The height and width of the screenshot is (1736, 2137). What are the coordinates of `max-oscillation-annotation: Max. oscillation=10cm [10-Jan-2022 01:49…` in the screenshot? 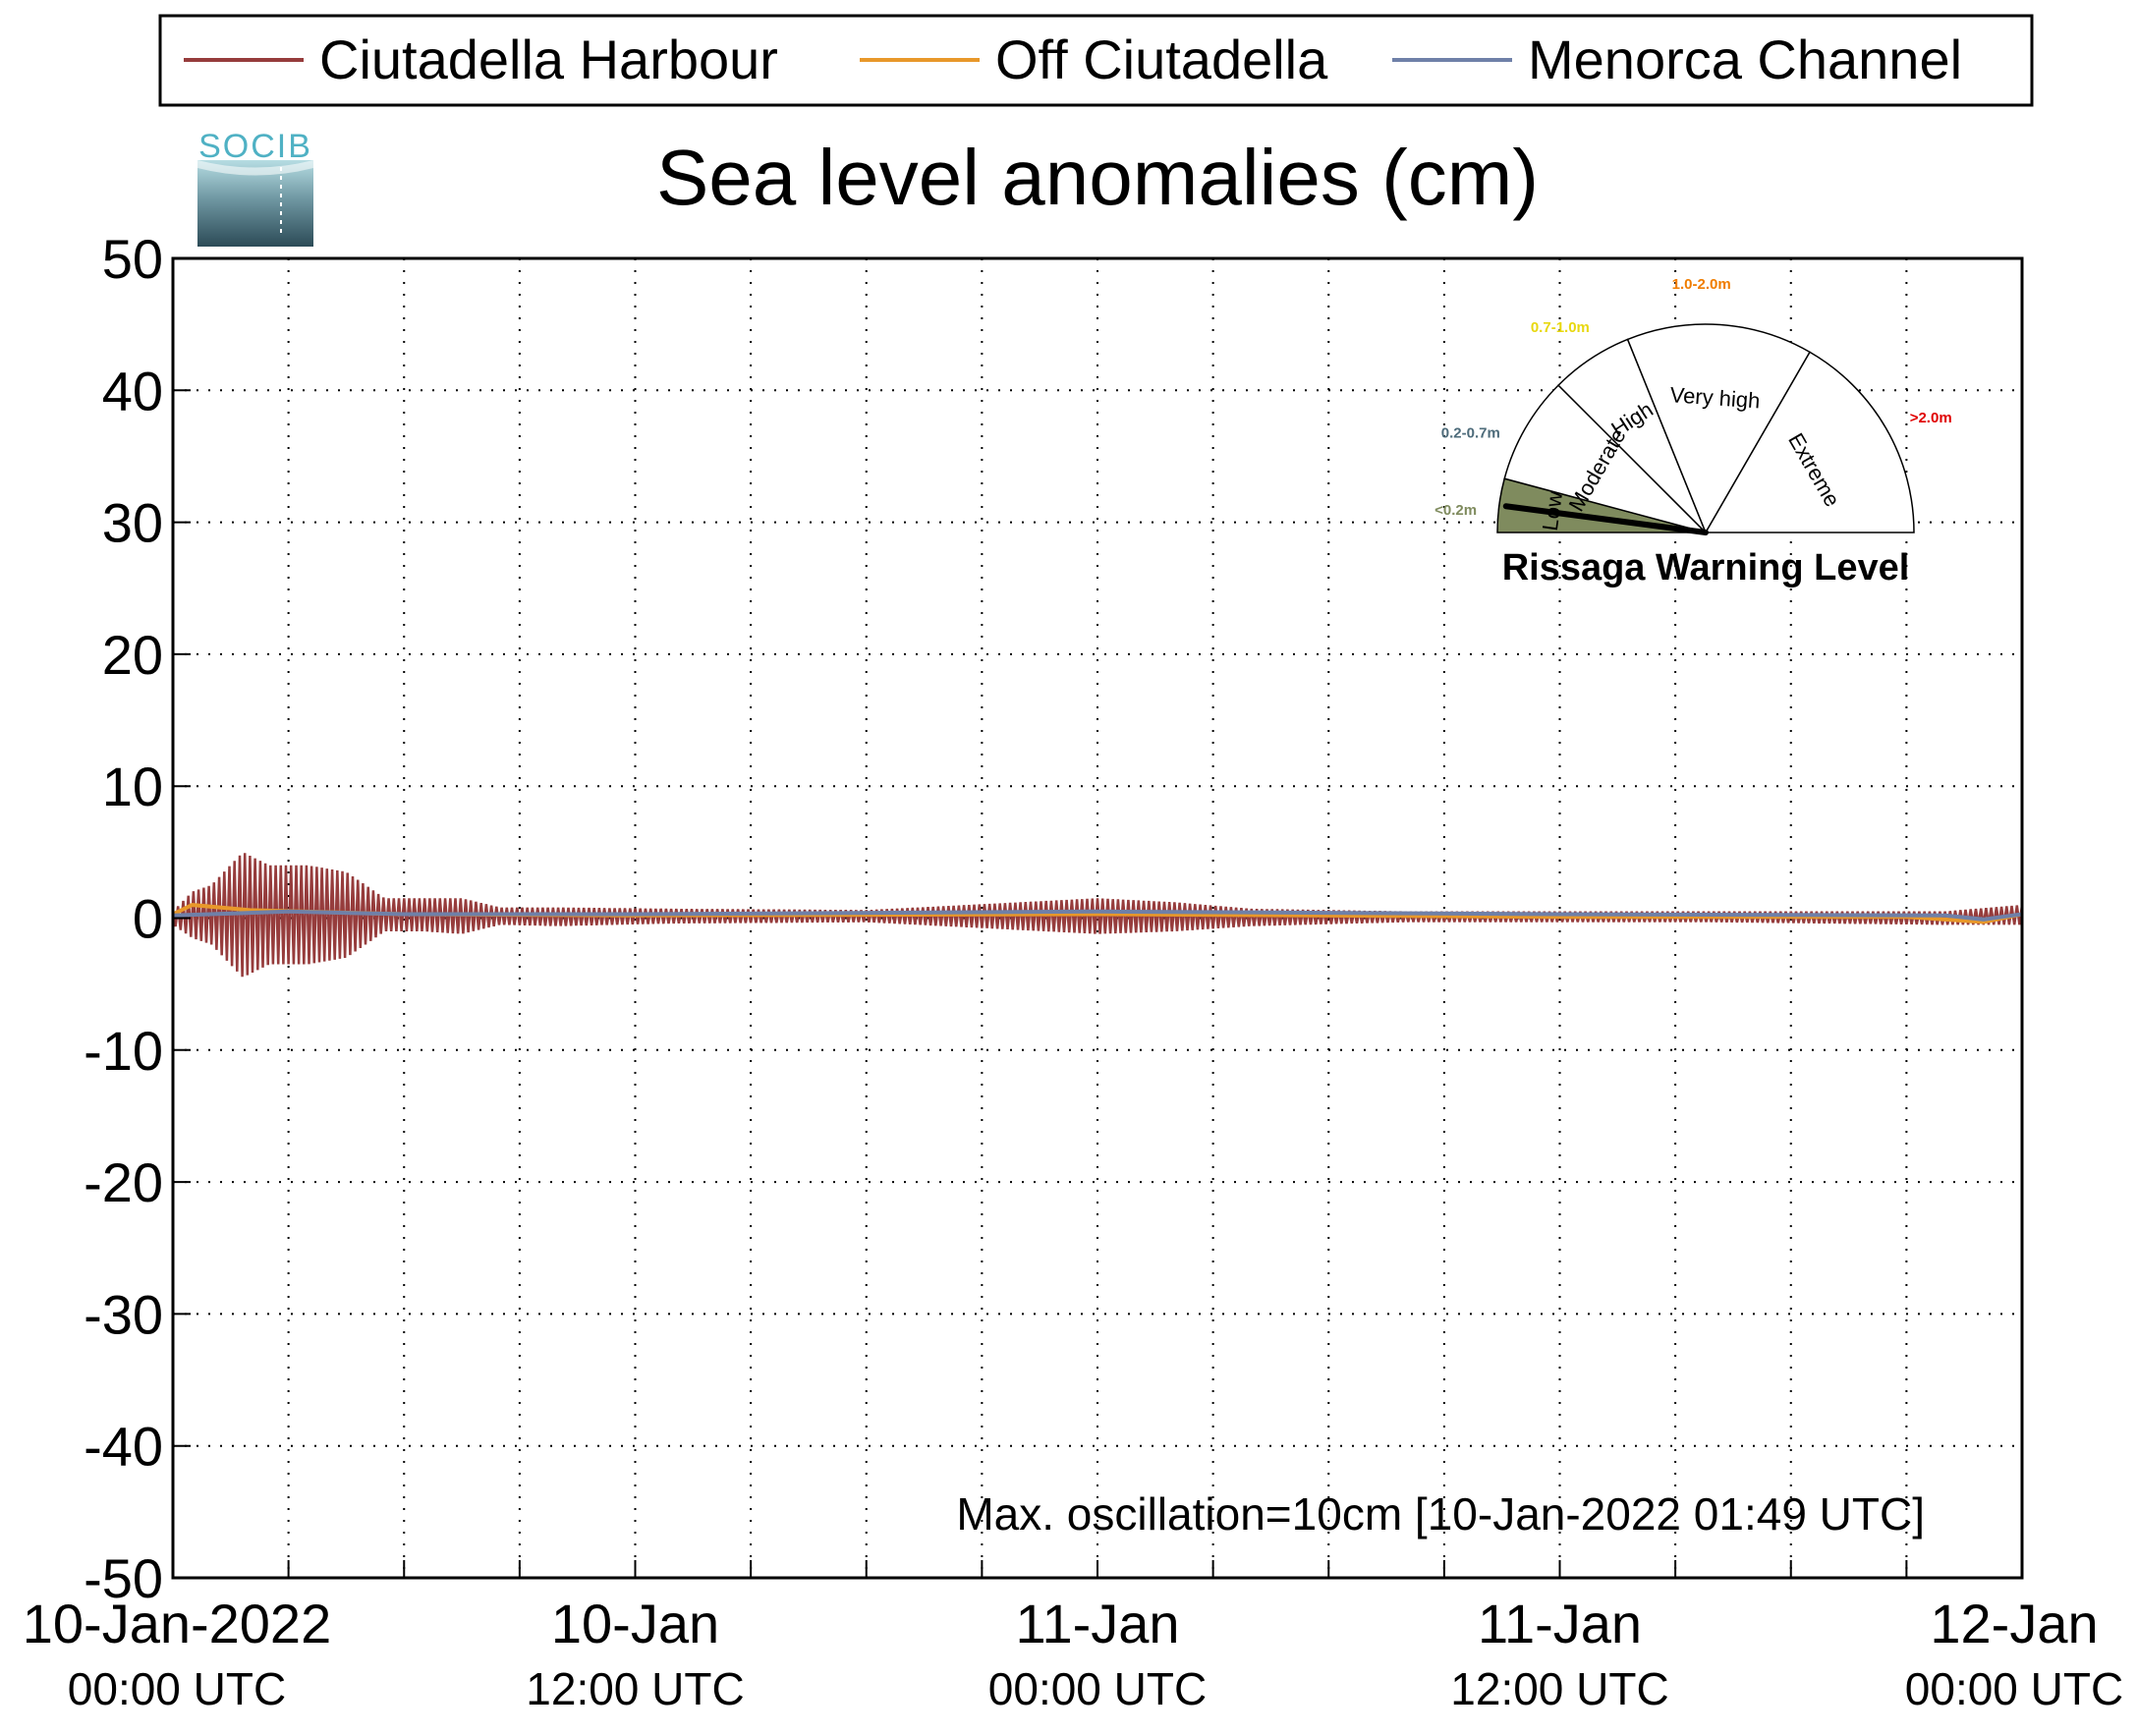 It's located at (1440, 1514).